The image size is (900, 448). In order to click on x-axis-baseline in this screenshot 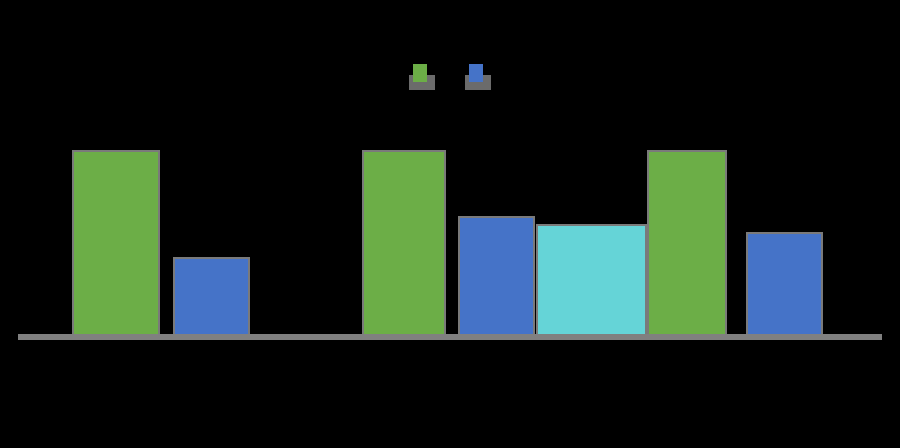, I will do `click(450, 337)`.